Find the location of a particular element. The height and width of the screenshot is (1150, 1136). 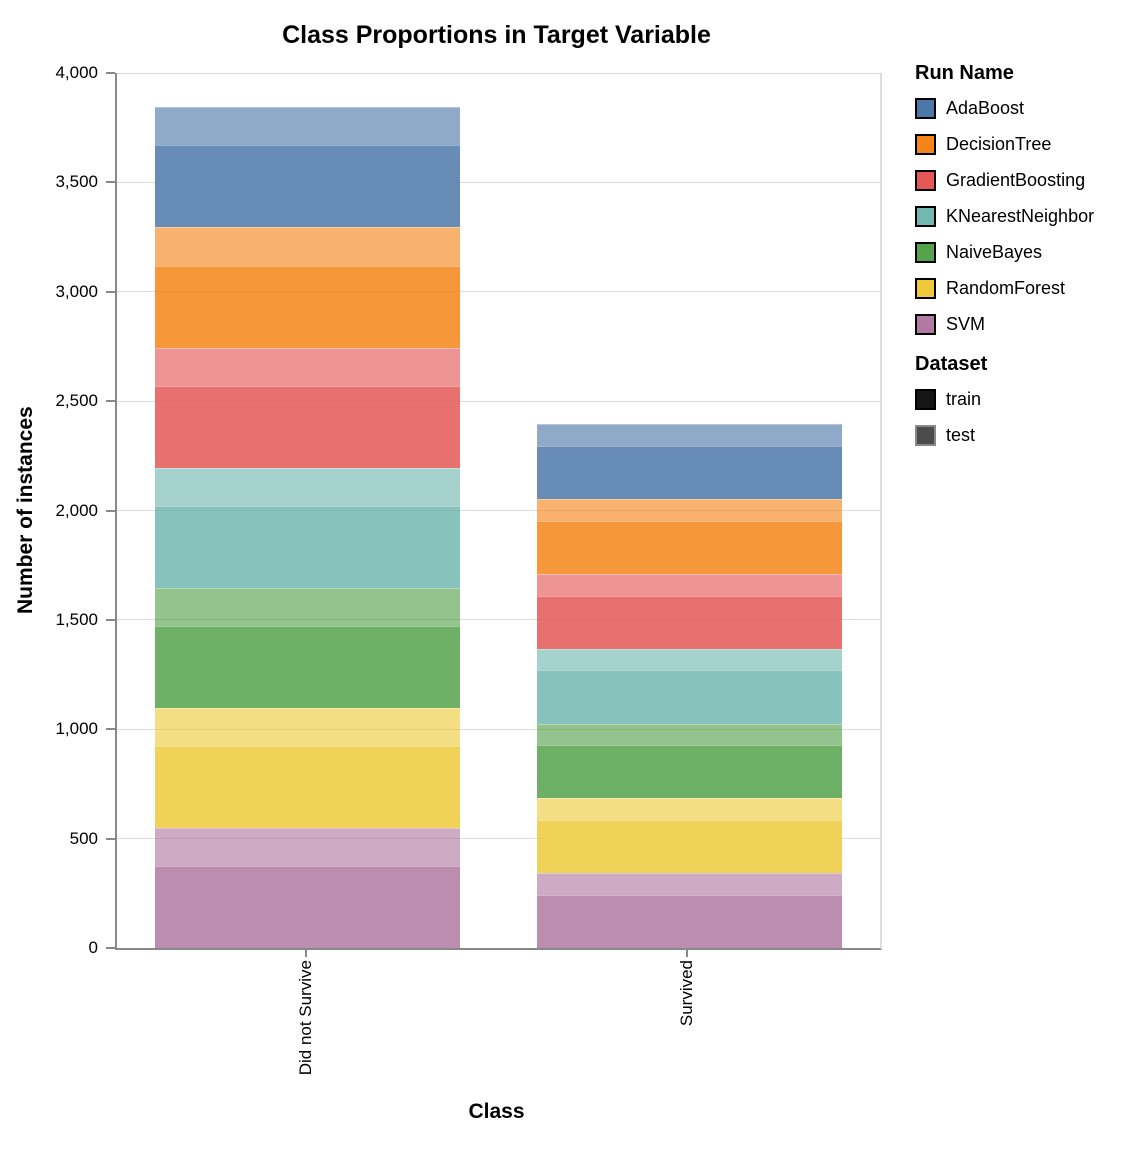

y-tick-label: 0 is located at coordinates (93, 947).